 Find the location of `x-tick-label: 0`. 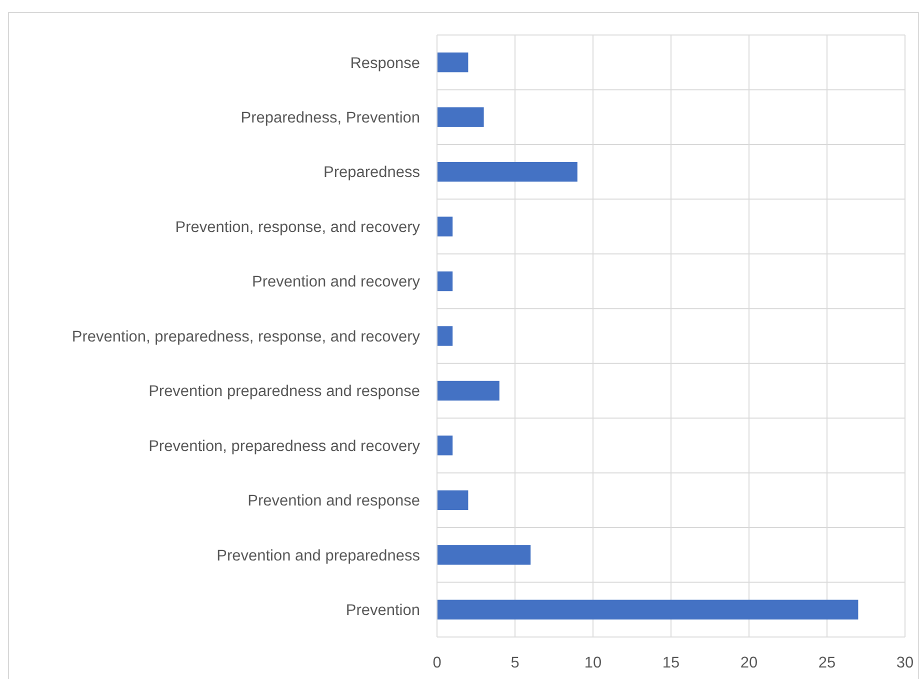

x-tick-label: 0 is located at coordinates (437, 663).